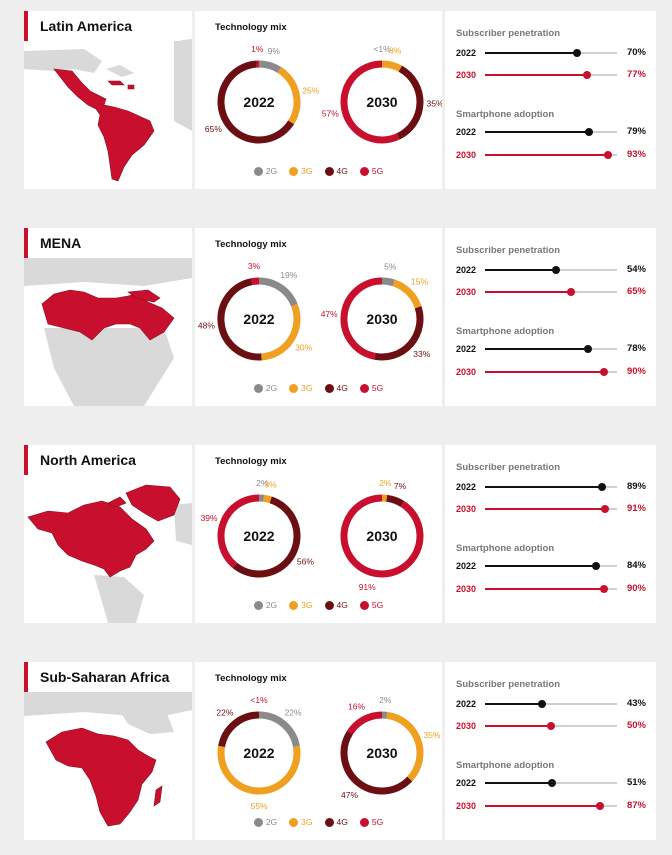 The image size is (672, 855). I want to click on subscriber-penetration-row-2022: 2022 70%, so click(551, 53).